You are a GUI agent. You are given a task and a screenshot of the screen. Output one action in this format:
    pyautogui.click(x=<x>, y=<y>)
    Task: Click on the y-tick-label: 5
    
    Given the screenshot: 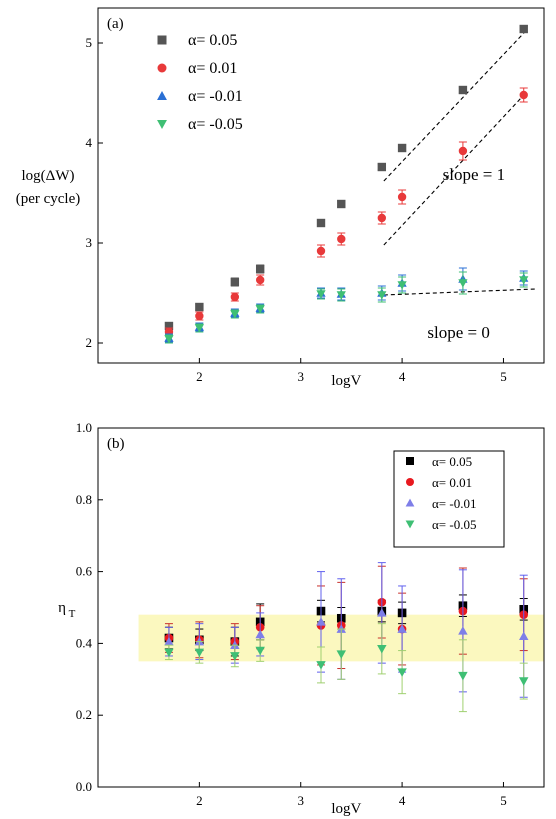 What is the action you would take?
    pyautogui.click(x=89, y=42)
    